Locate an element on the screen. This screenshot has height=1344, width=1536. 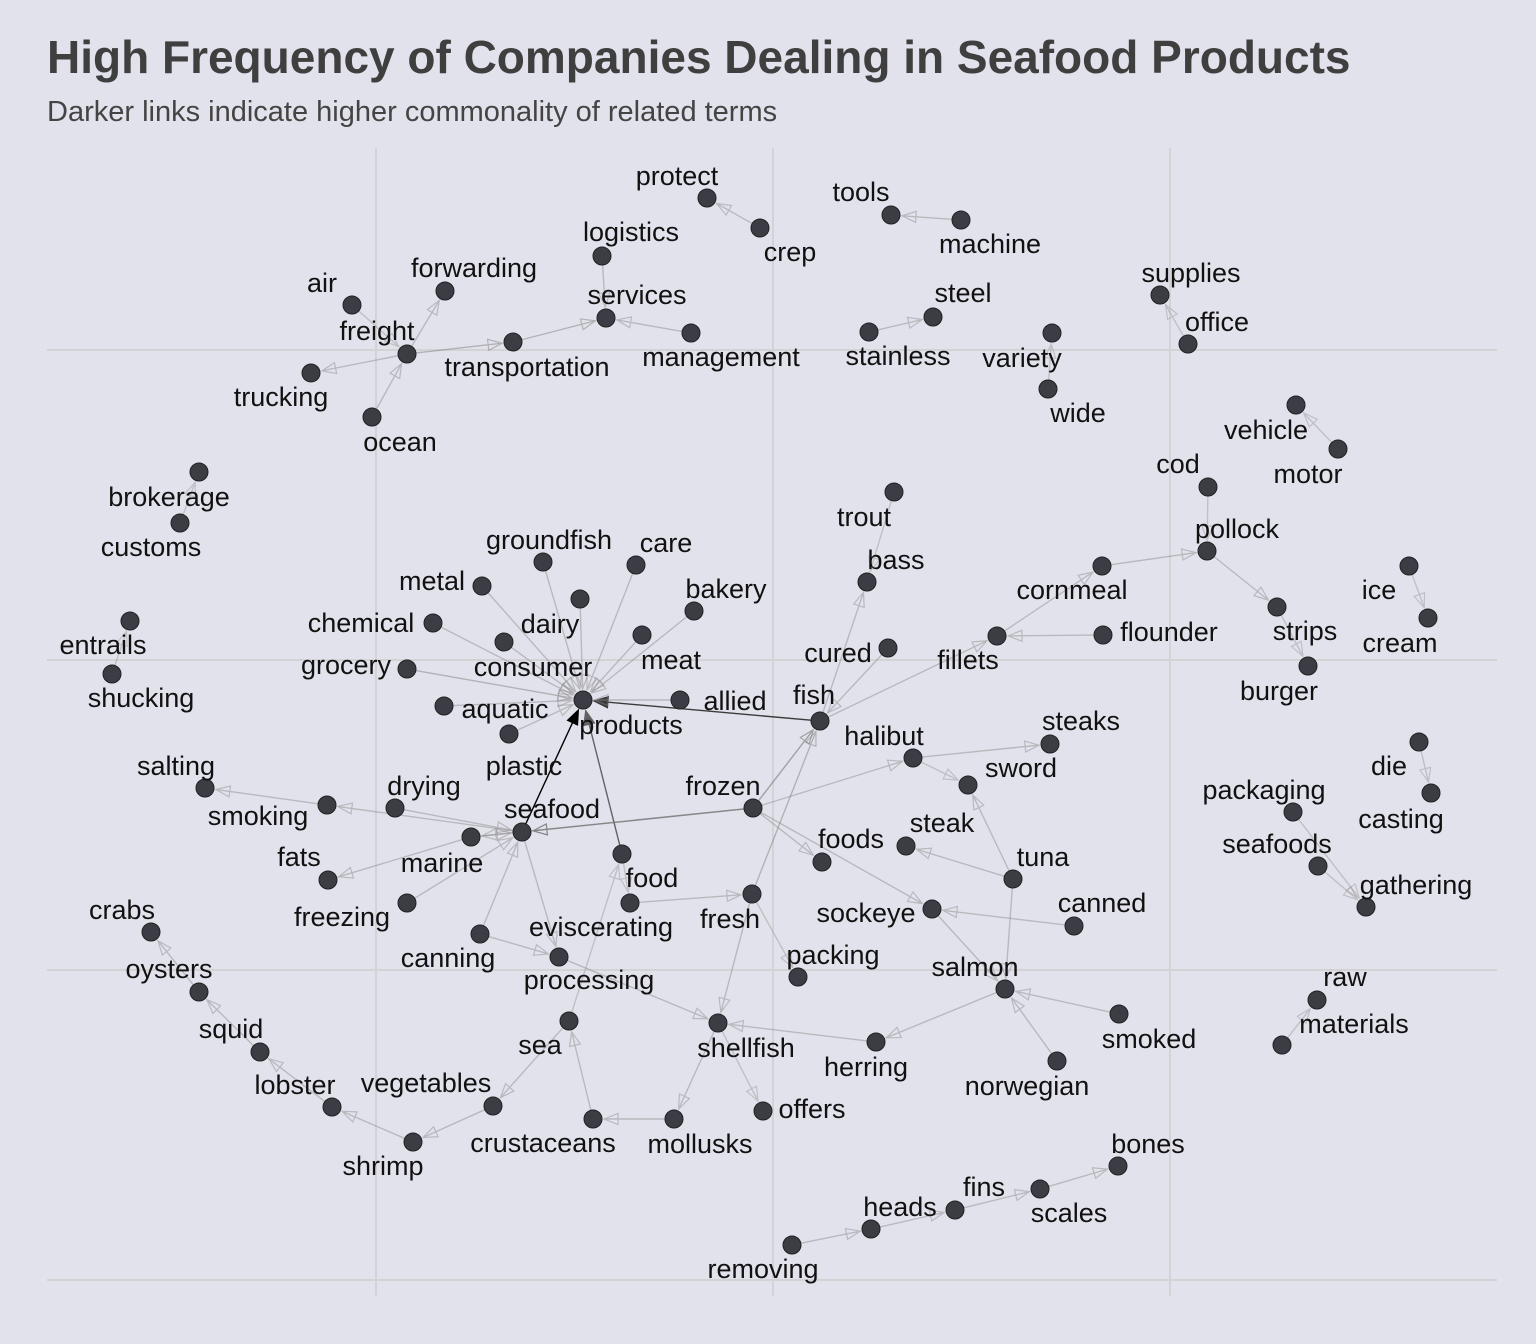
edge-mollusks-crustaceans is located at coordinates (633, 1119).